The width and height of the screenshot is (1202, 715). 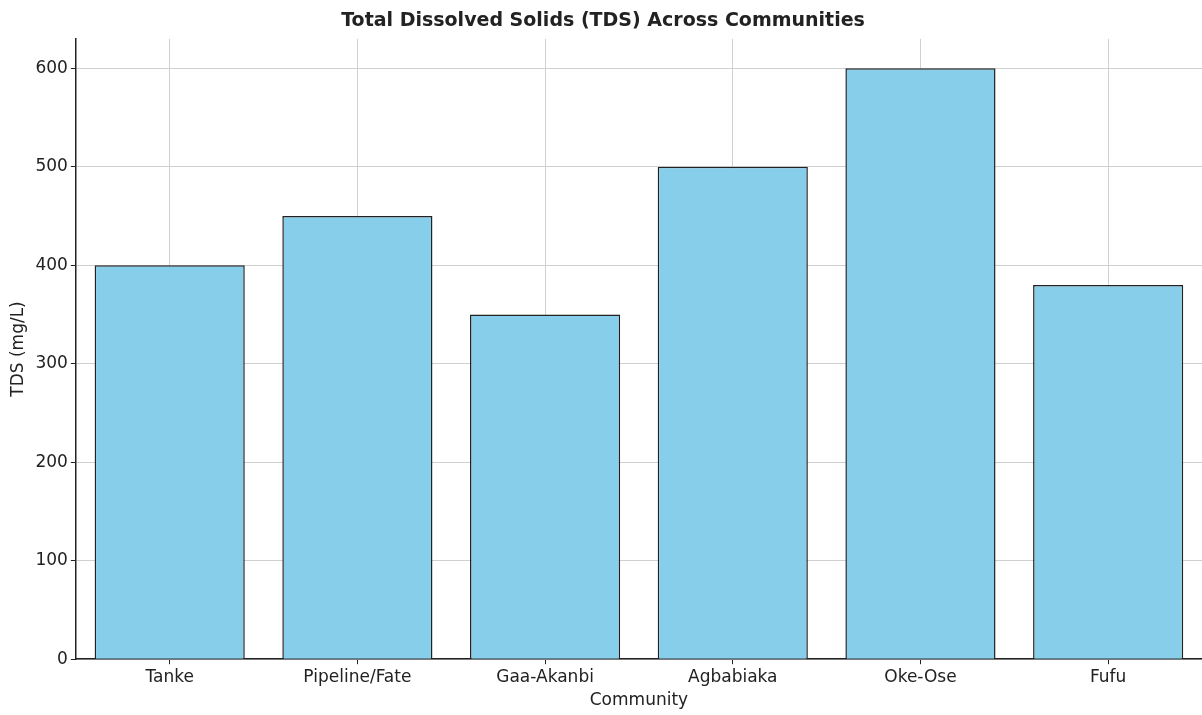 I want to click on x-tick-label: Pipeline/Fate, so click(x=357, y=675).